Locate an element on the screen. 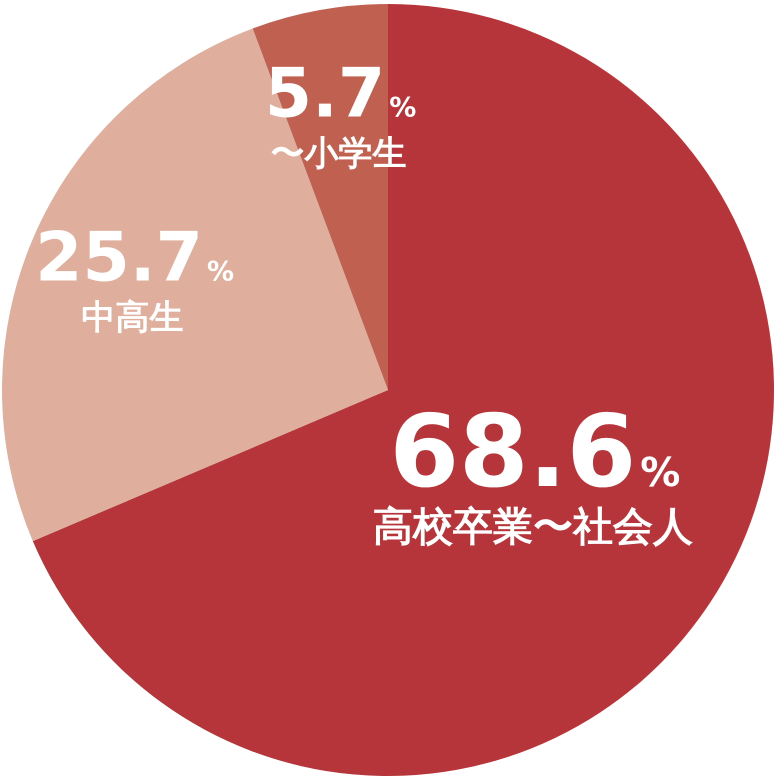 The width and height of the screenshot is (776, 780). data-label: 25.7% is located at coordinates (134, 258).